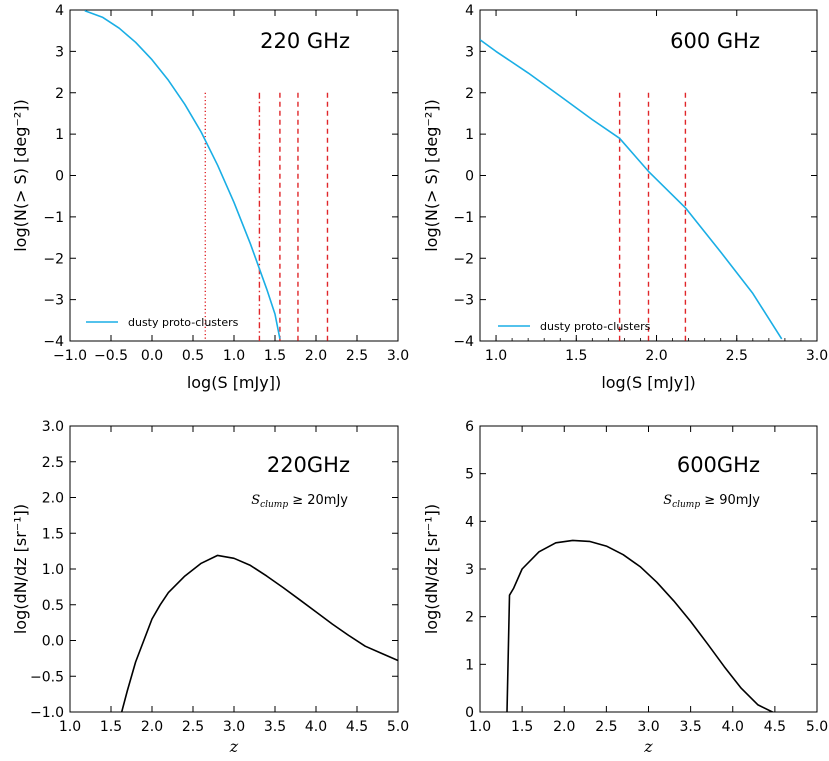  I want to click on y-tick-label: 2.0, so click(53, 499).